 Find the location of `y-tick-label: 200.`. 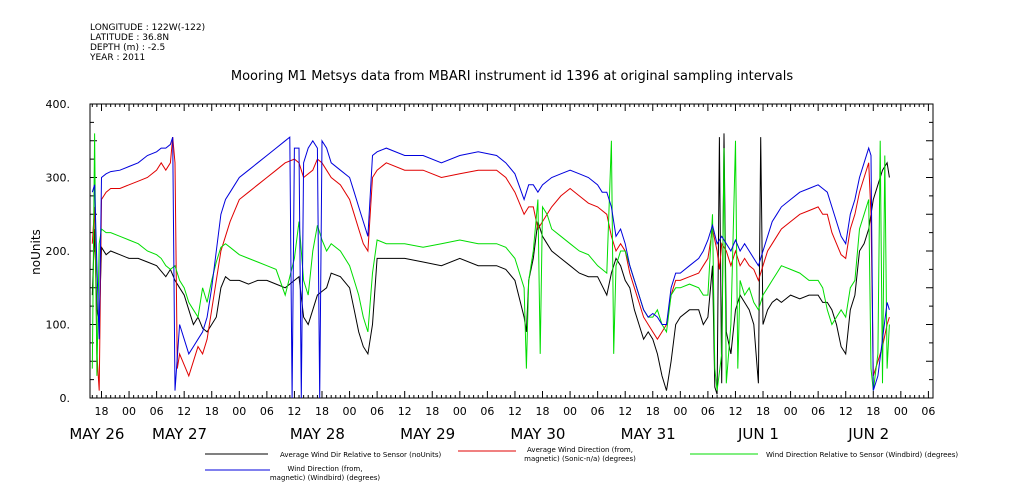

y-tick-label: 200. is located at coordinates (58, 251).